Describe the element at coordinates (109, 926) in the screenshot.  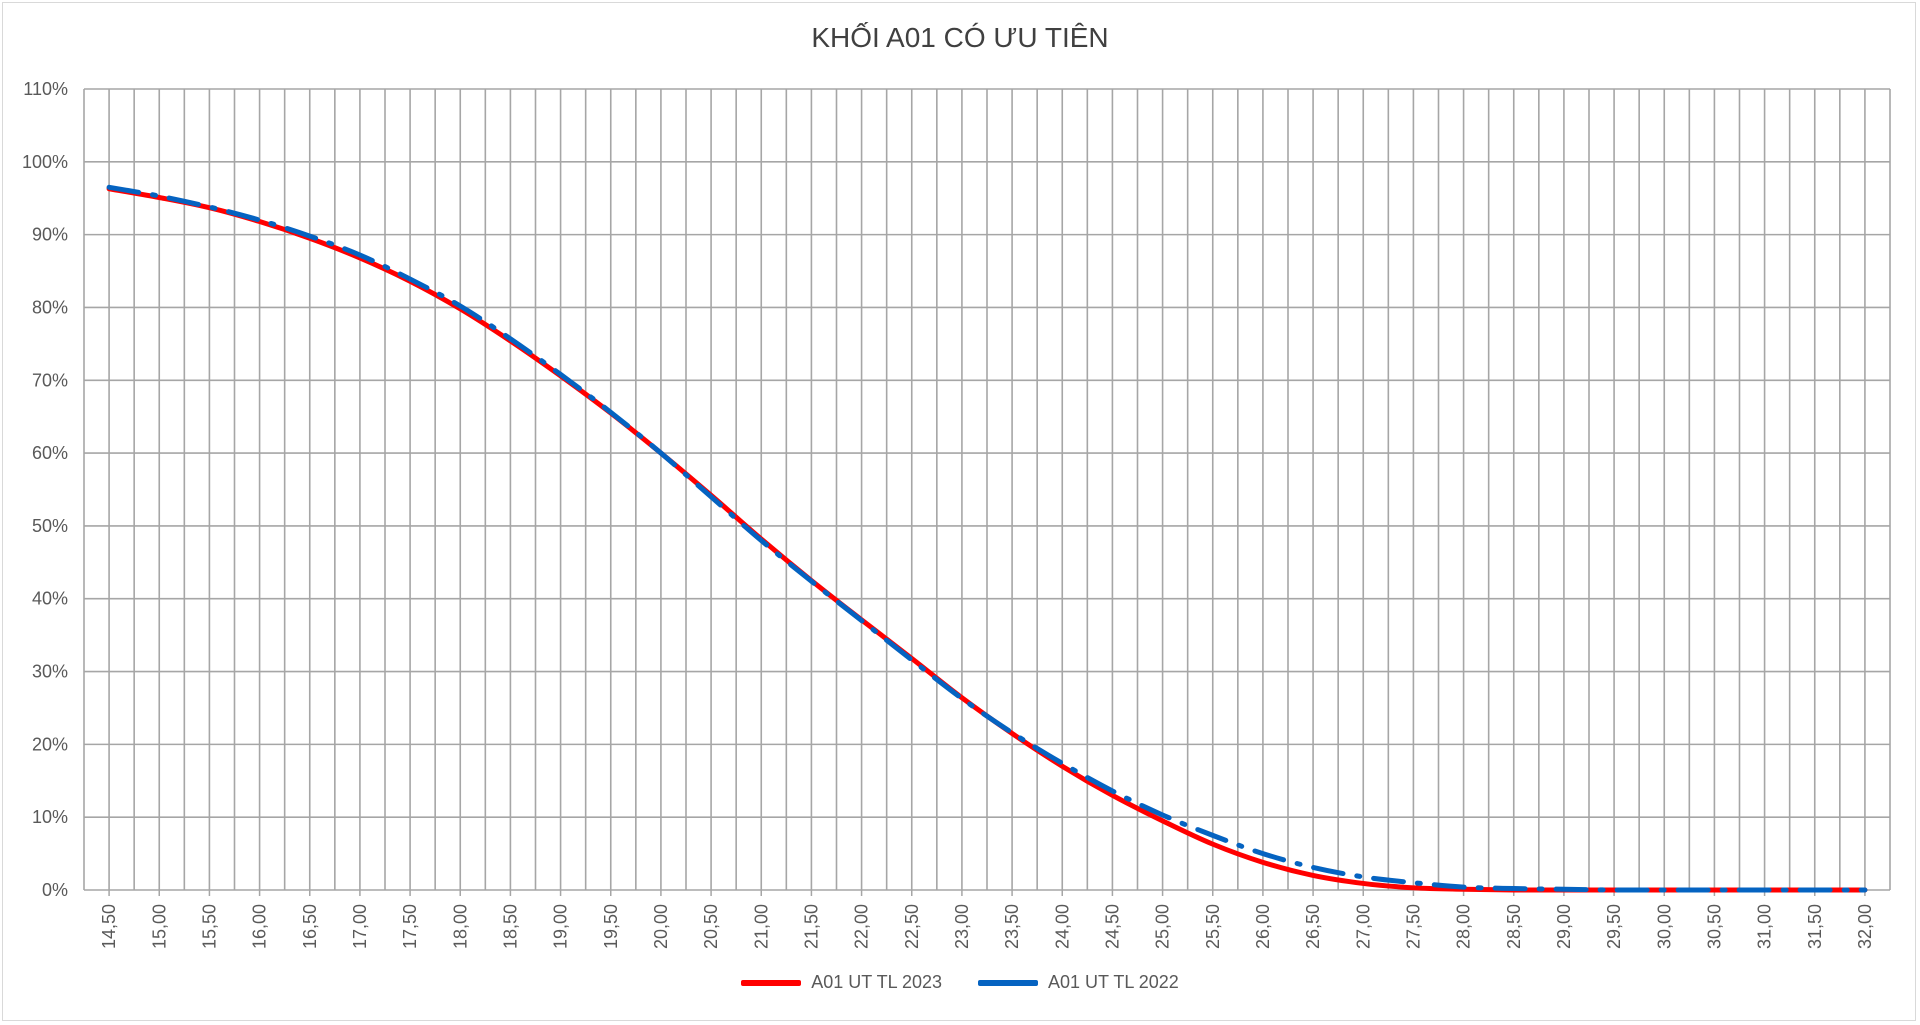
I see `x-tick-label: 14,50` at that location.